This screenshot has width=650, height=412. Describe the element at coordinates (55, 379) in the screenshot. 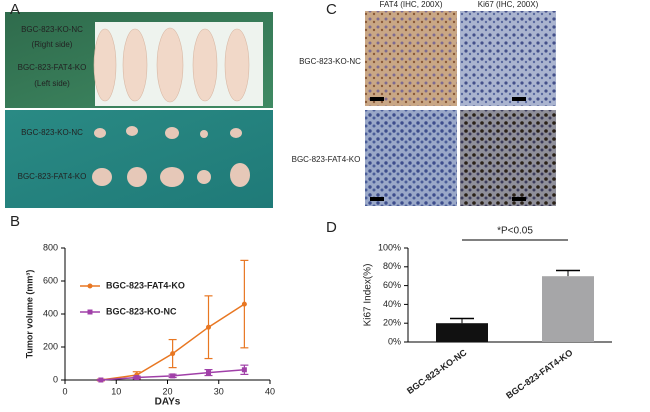

I see `y-tick-label: 0` at that location.